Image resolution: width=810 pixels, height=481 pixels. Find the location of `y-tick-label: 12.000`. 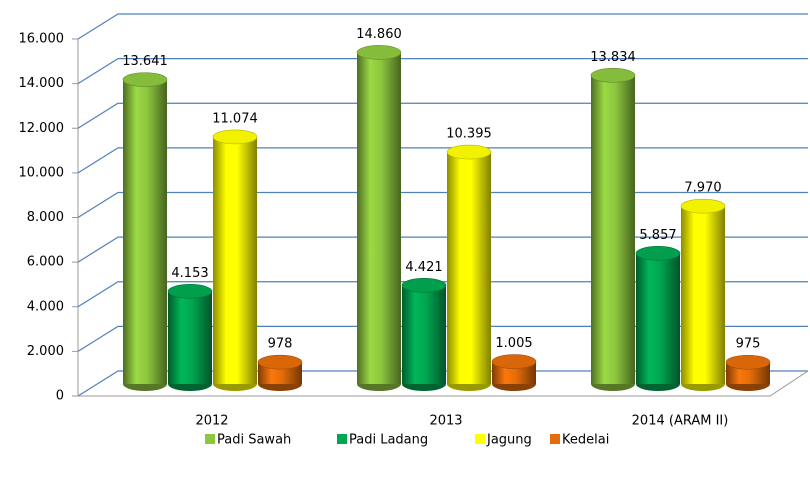

y-tick-label: 12.000 is located at coordinates (42, 128).